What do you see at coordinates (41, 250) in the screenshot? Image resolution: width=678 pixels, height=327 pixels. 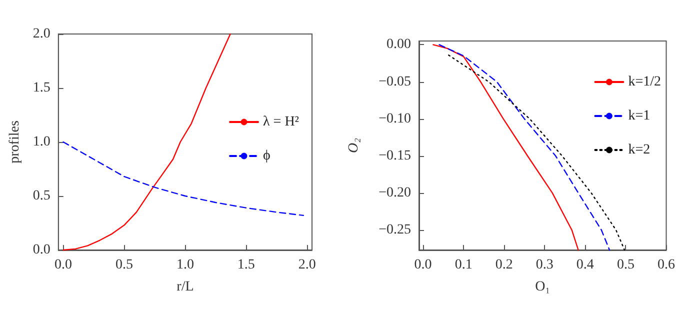 I see `y-tick-label: 0.0` at bounding box center [41, 250].